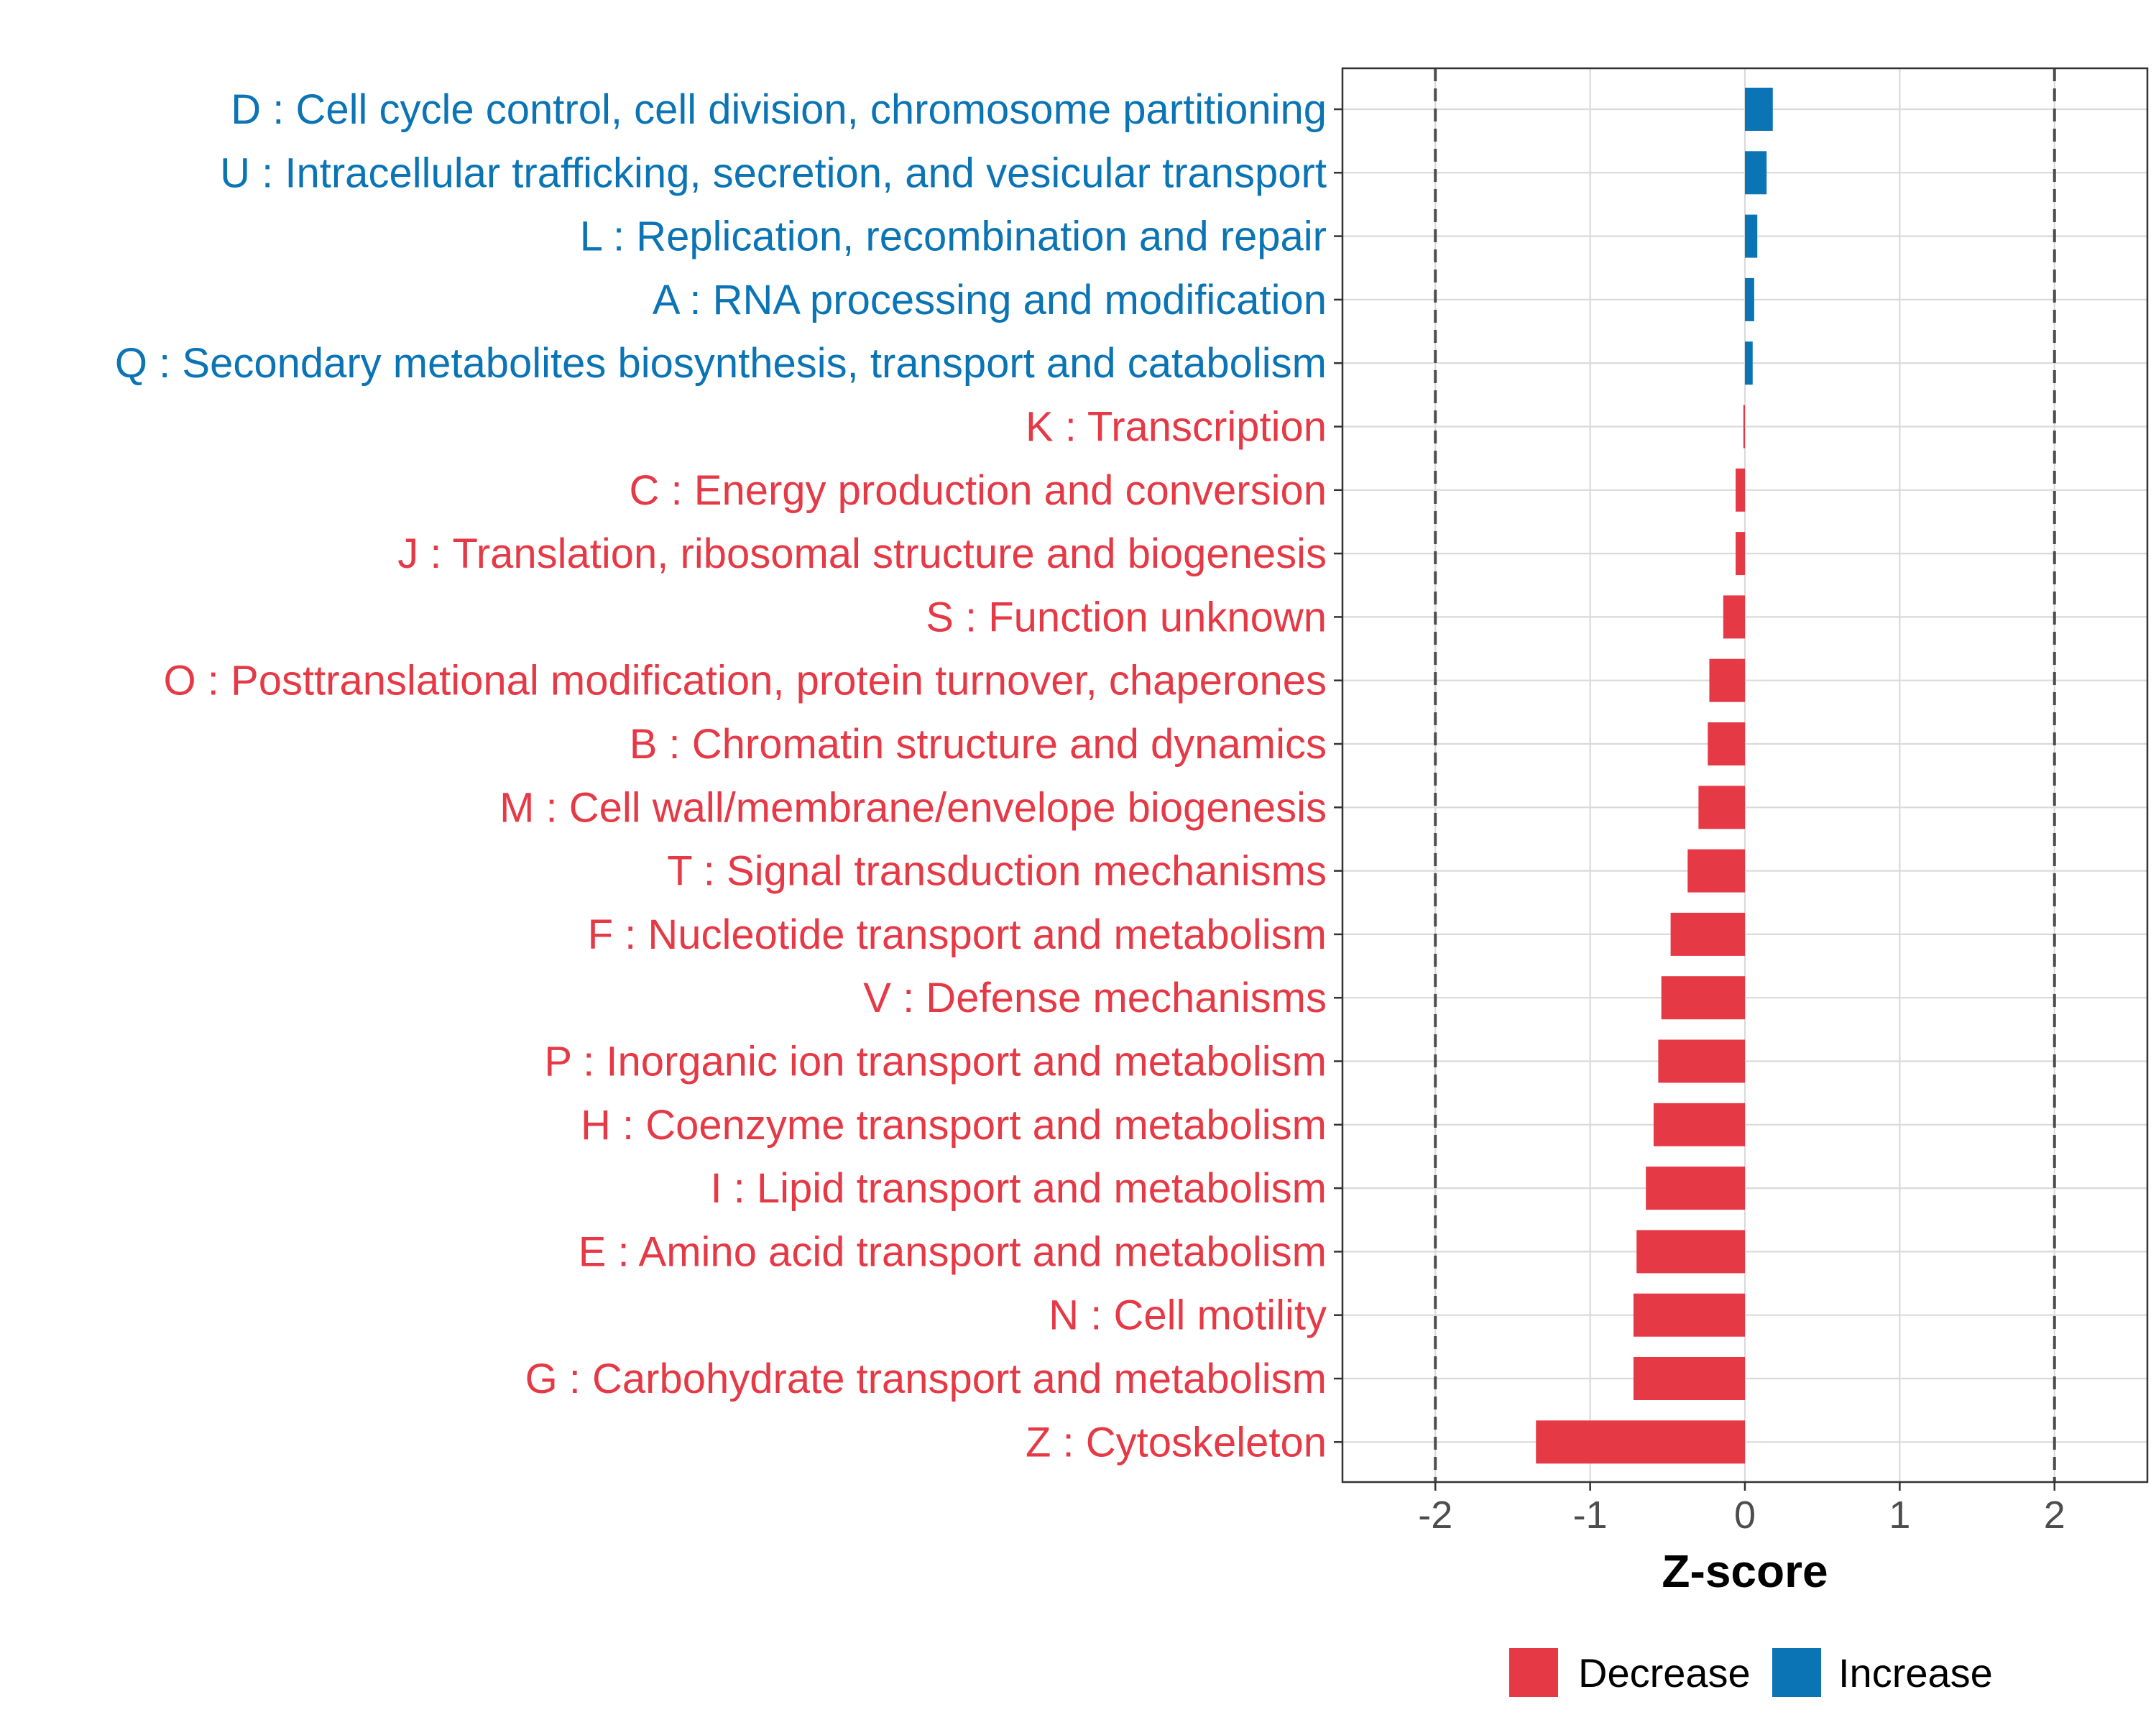 The image size is (2156, 1725). What do you see at coordinates (957, 934) in the screenshot?
I see `category-label: F : Nucleotide transport and metabolism` at bounding box center [957, 934].